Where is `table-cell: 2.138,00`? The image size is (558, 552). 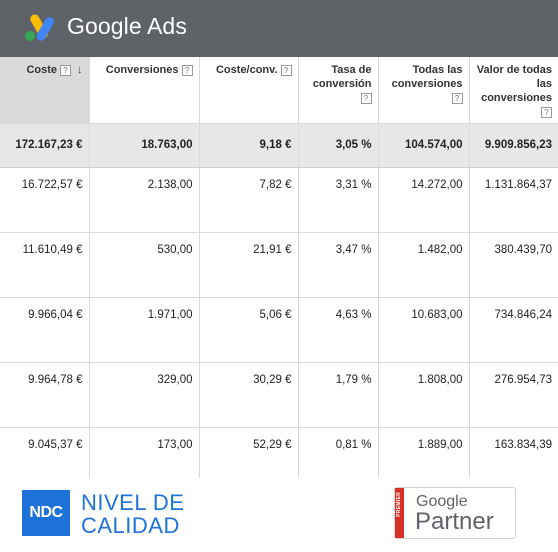 table-cell: 2.138,00 is located at coordinates (144, 200).